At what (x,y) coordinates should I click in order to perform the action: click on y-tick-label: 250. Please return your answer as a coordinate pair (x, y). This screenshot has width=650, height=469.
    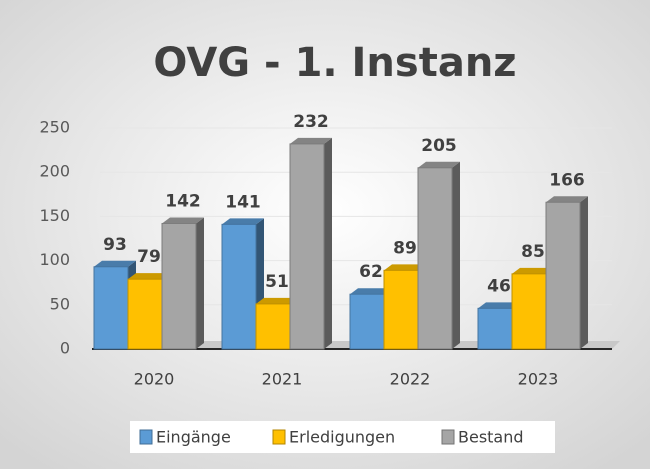
    Looking at the image, I should click on (54, 127).